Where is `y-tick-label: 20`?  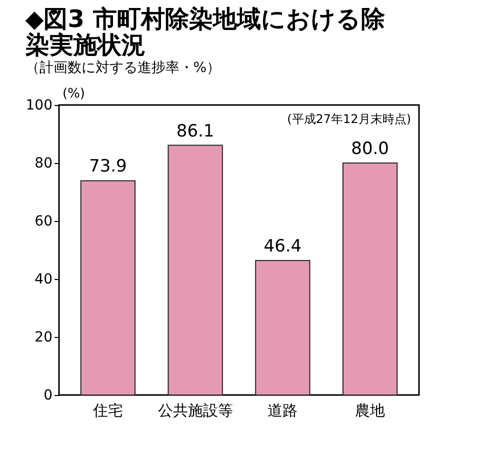
y-tick-label: 20 is located at coordinates (43, 338).